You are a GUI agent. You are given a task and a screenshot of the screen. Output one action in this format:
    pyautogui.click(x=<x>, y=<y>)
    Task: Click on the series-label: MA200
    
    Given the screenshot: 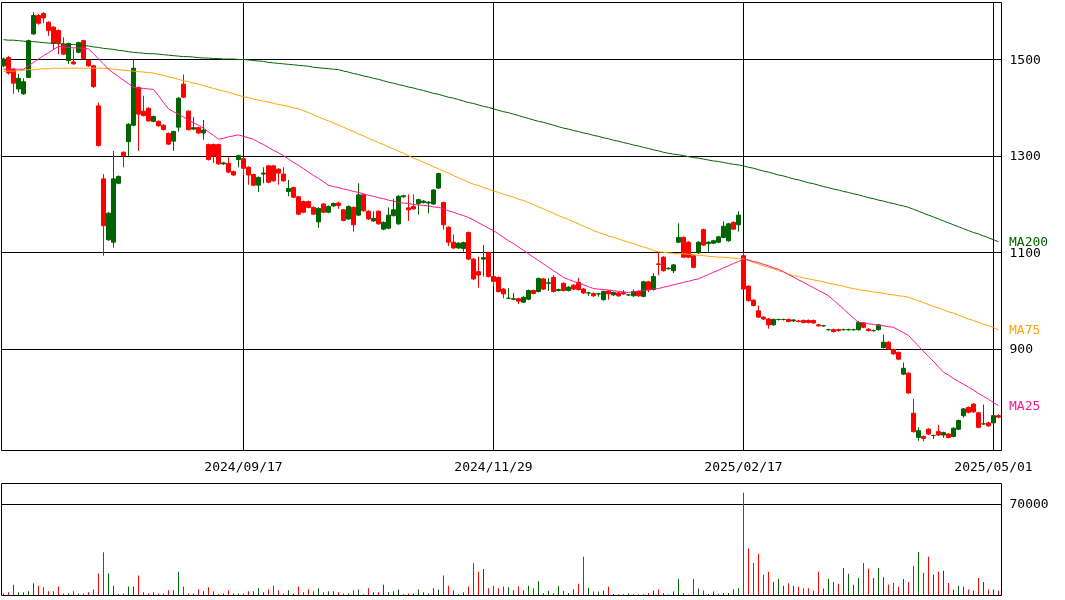 What is the action you would take?
    pyautogui.click(x=1029, y=241)
    